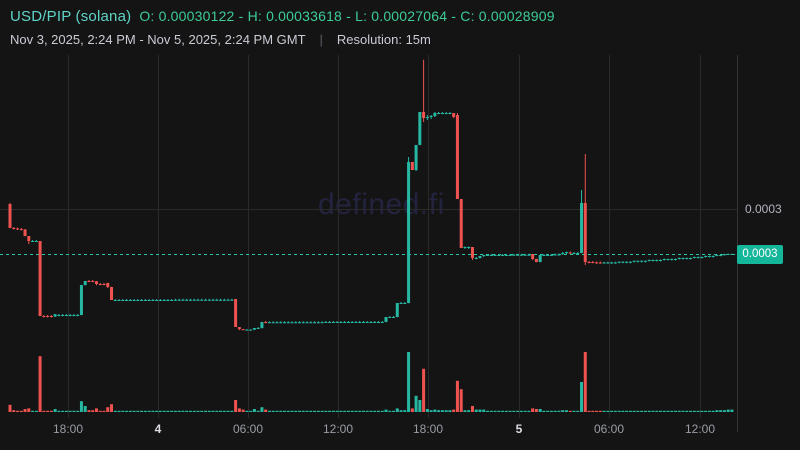 This screenshot has height=450, width=800. I want to click on time-axis-label: 06:00, so click(609, 429).